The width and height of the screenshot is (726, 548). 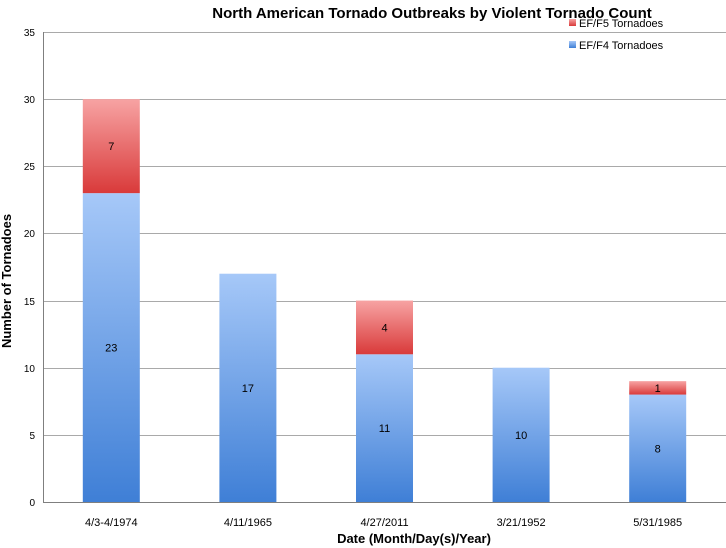 I want to click on data-label: 4, so click(x=384, y=328).